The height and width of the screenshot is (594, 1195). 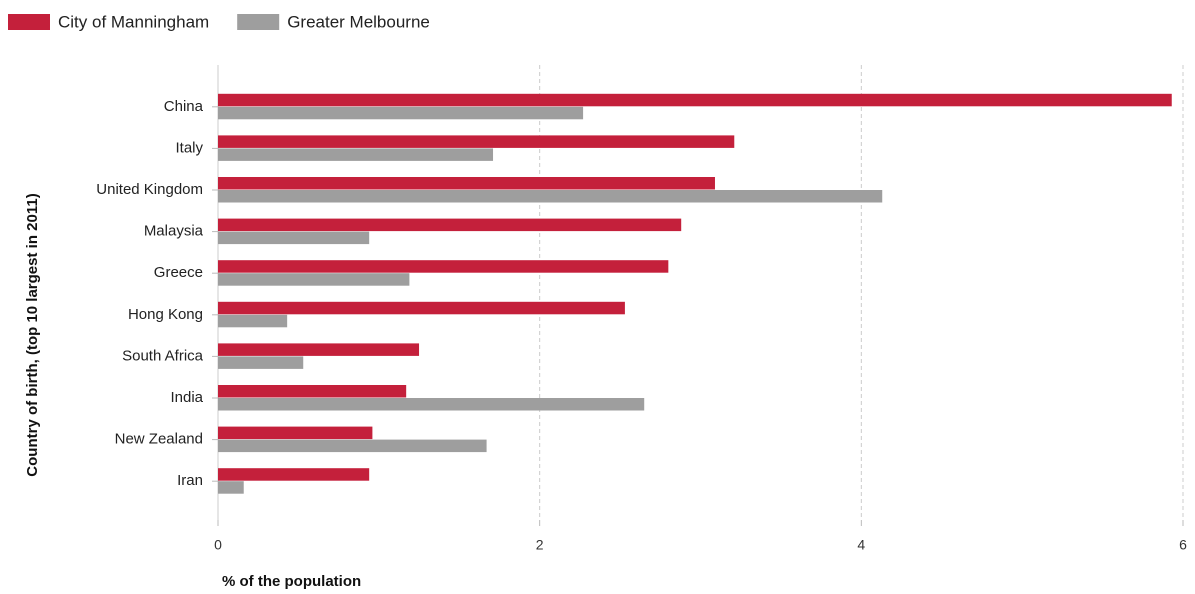 I want to click on x-tick-label: 2, so click(x=540, y=545).